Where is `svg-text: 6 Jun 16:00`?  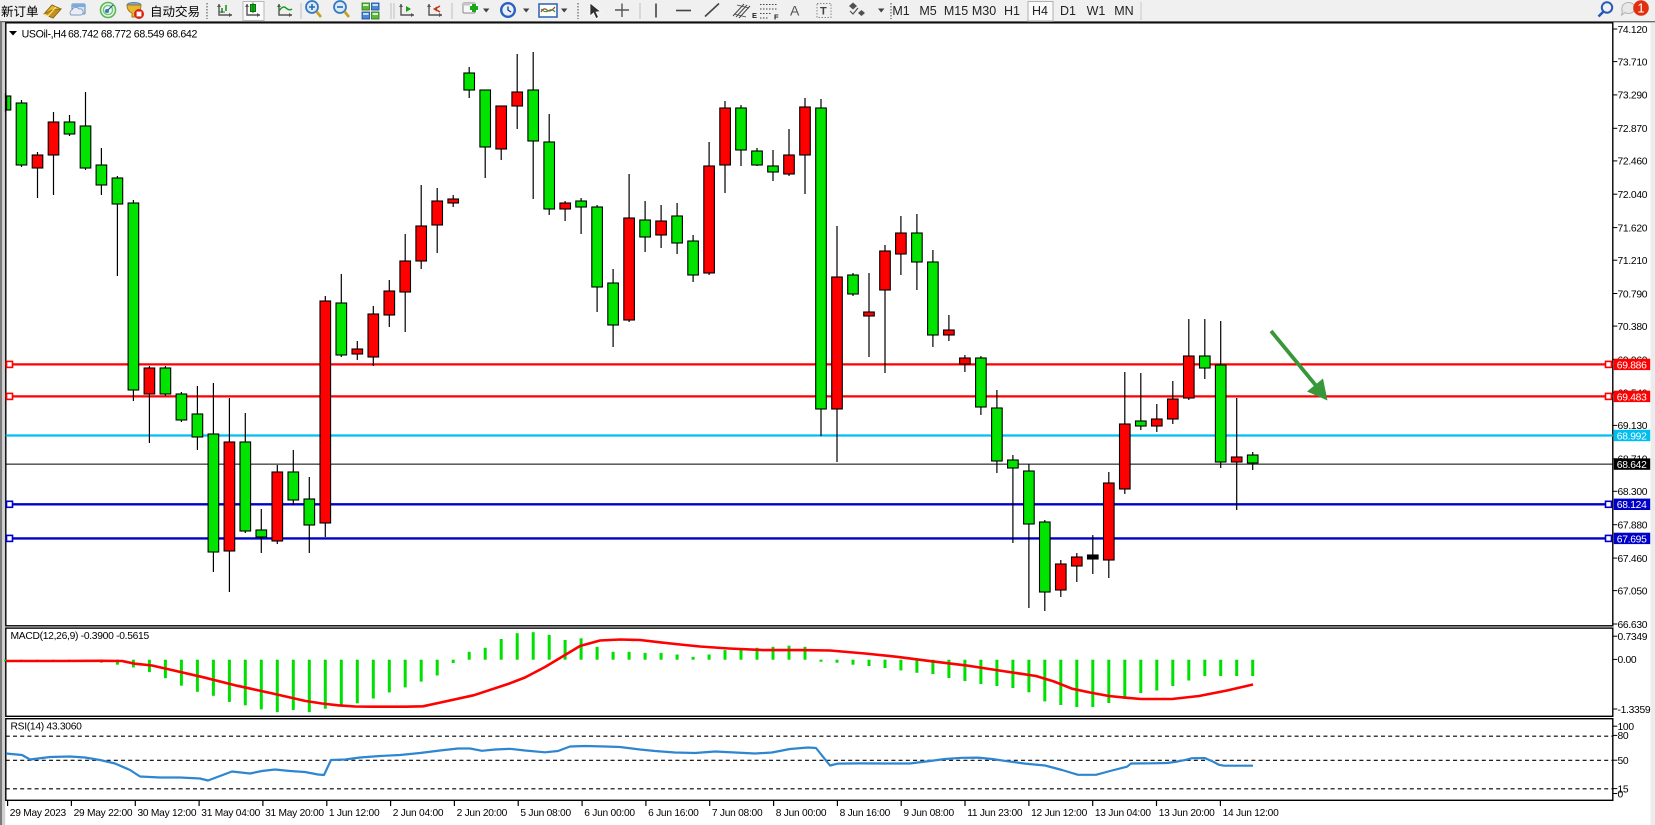 svg-text: 6 Jun 16:00 is located at coordinates (673, 813).